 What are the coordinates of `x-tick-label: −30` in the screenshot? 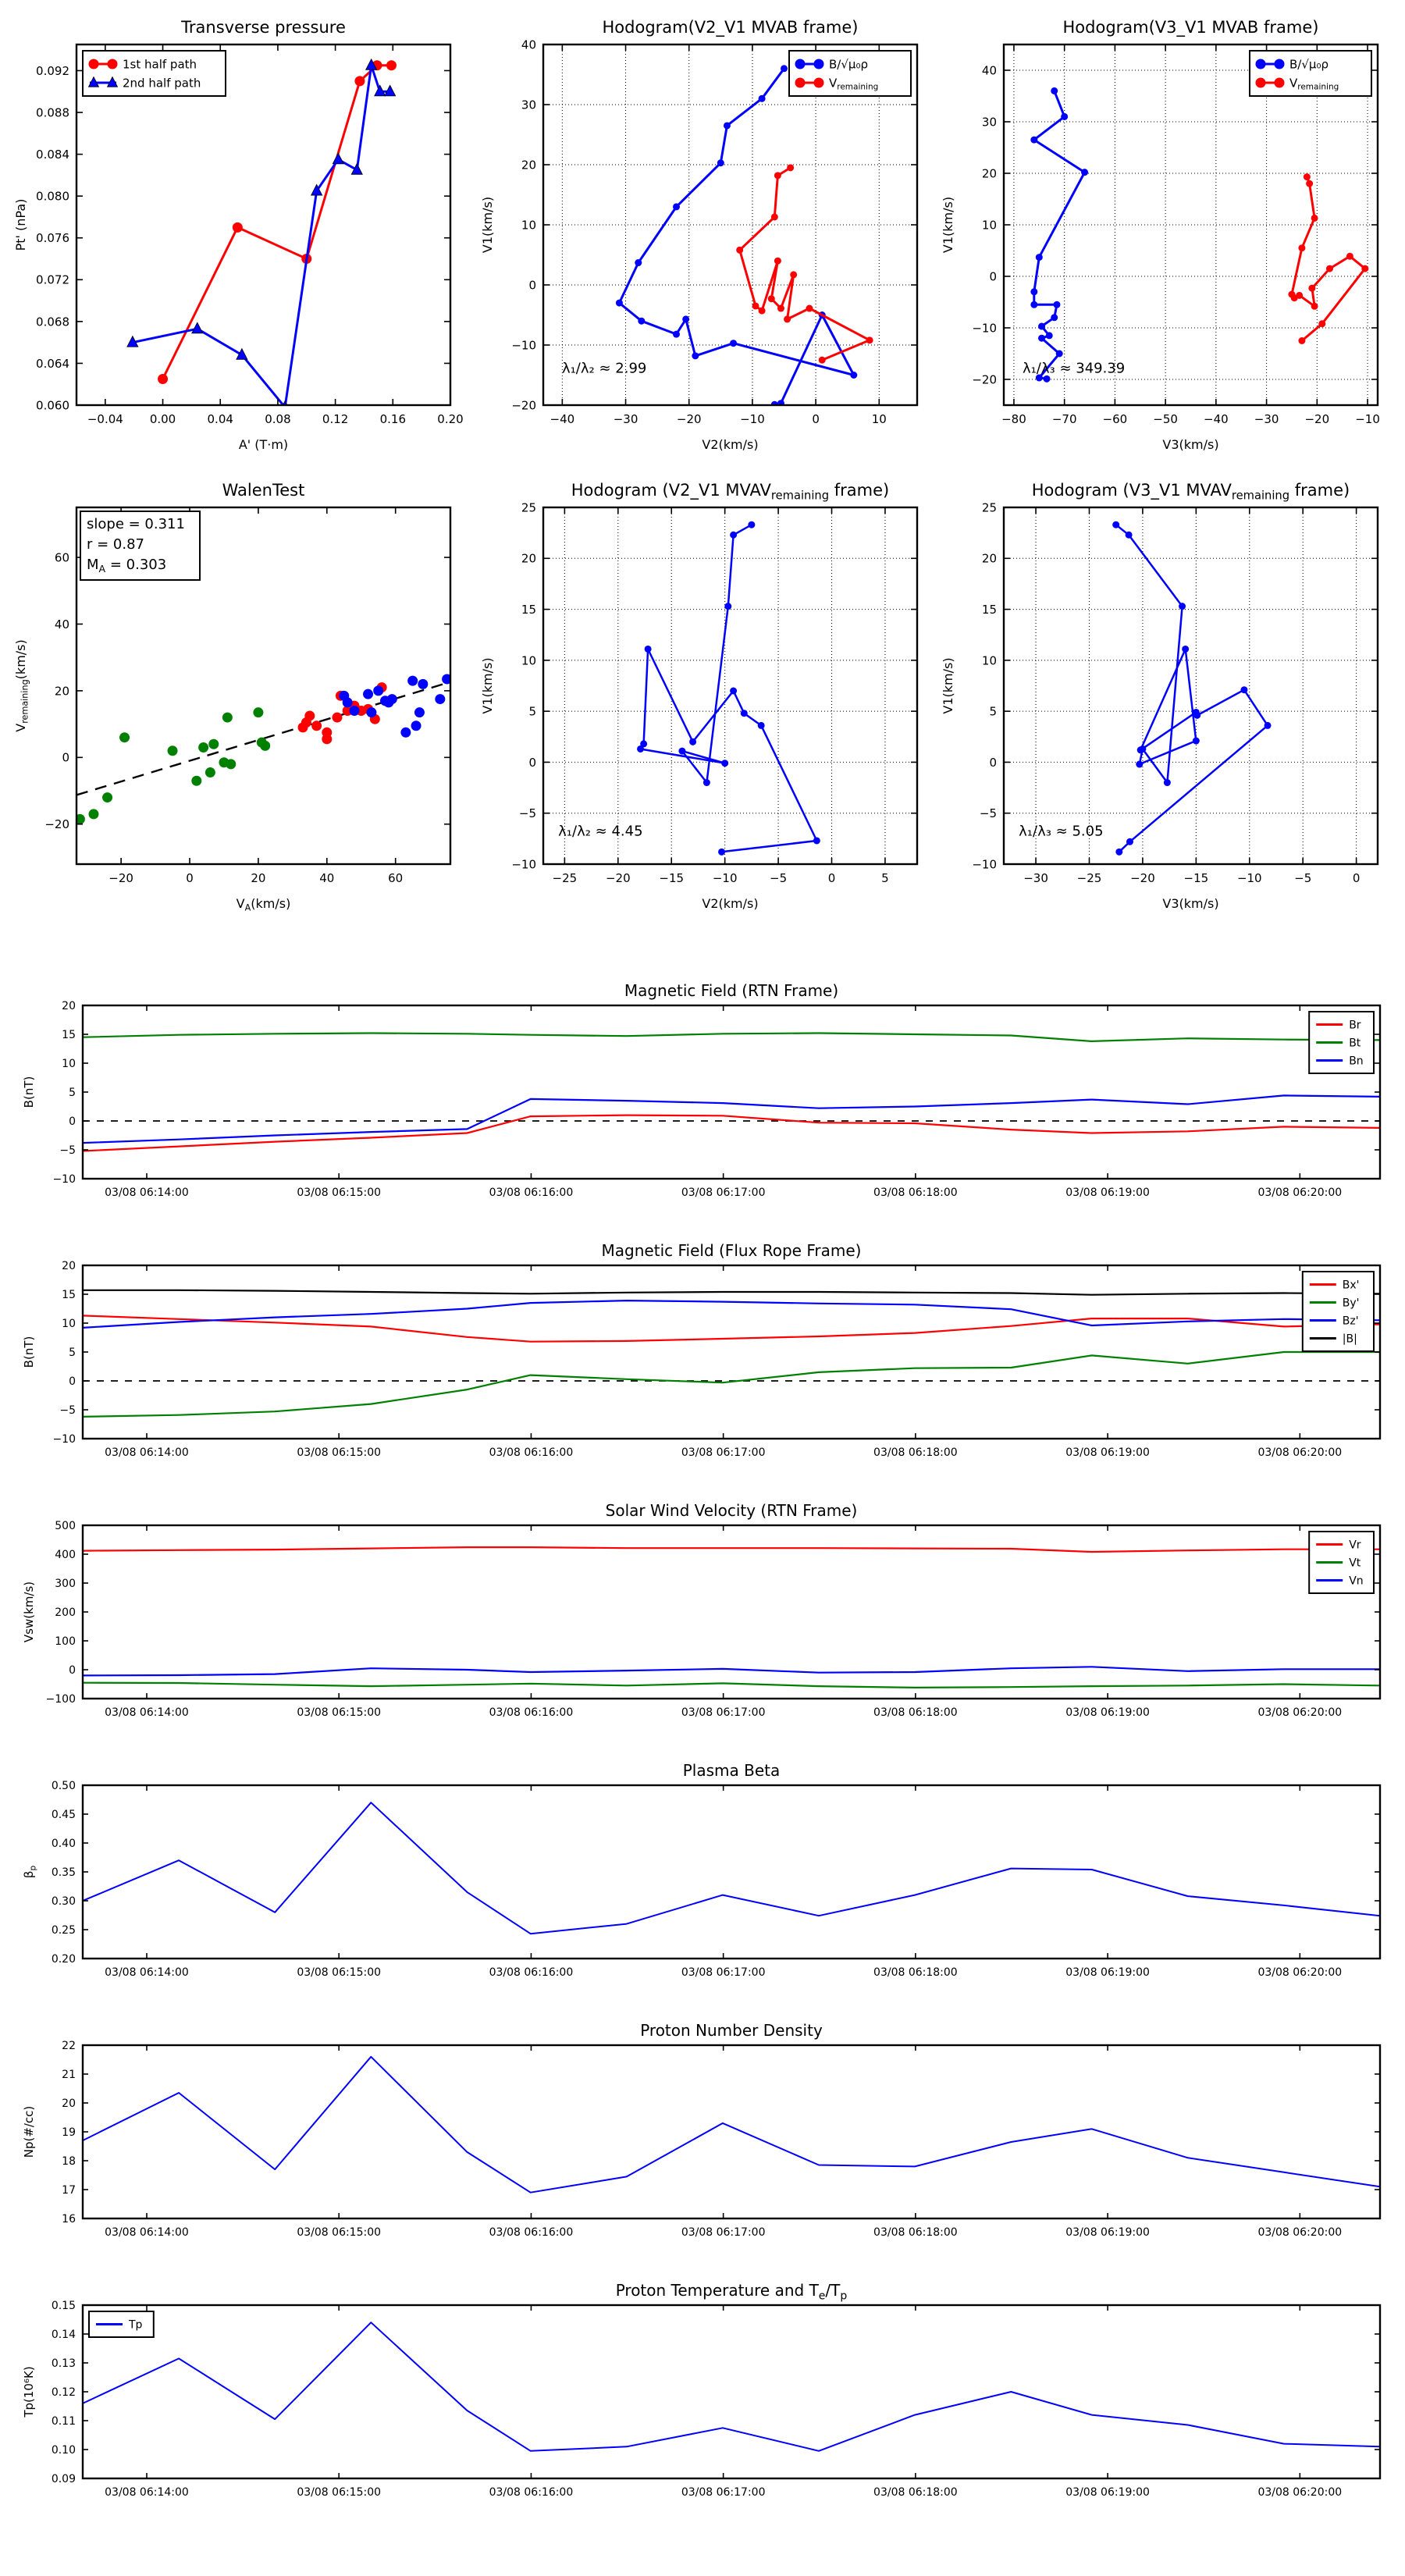 It's located at (1035, 878).